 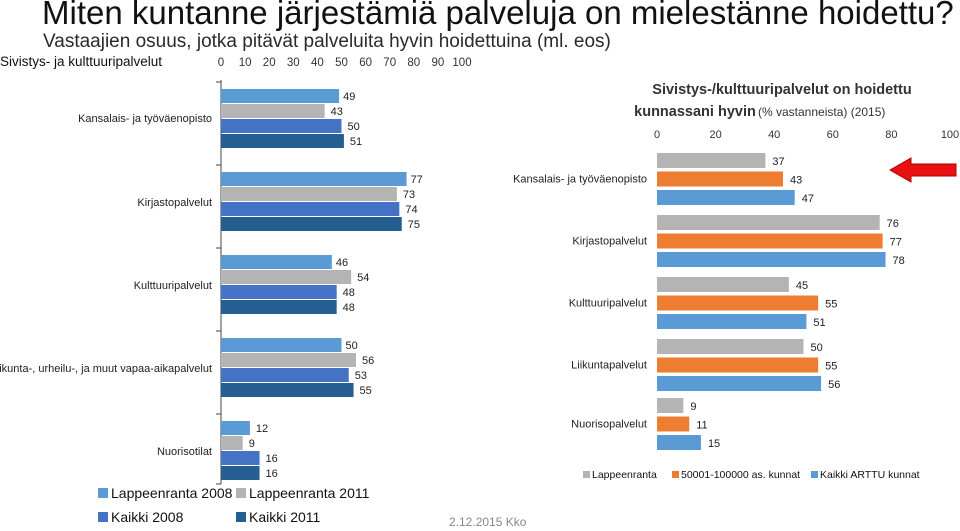 What do you see at coordinates (714, 444) in the screenshot?
I see `right-data-label: 15` at bounding box center [714, 444].